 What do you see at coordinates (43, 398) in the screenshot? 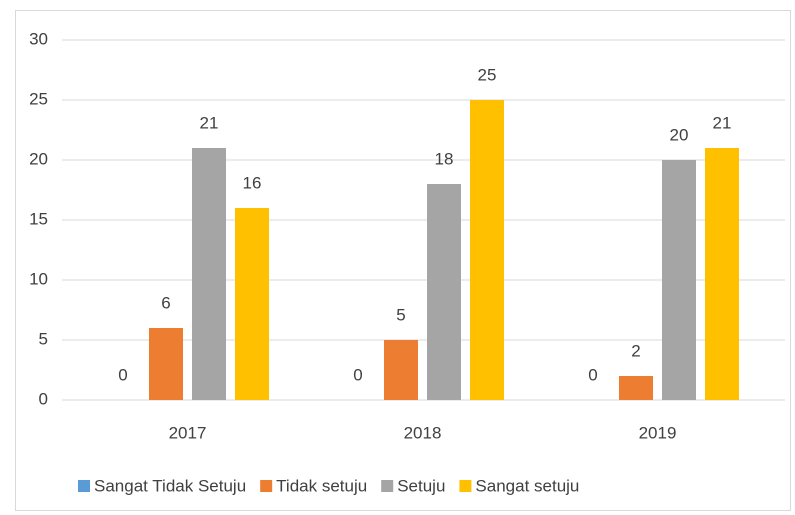
I see `y-tick-label: 0` at bounding box center [43, 398].